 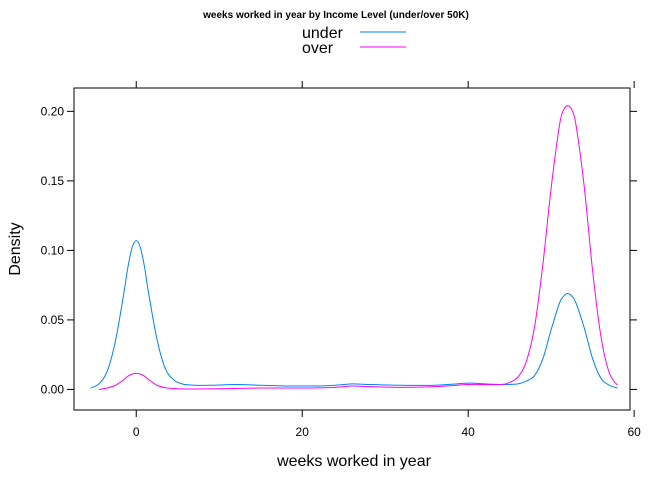 I want to click on y-tick-label: 0.20, so click(x=53, y=111).